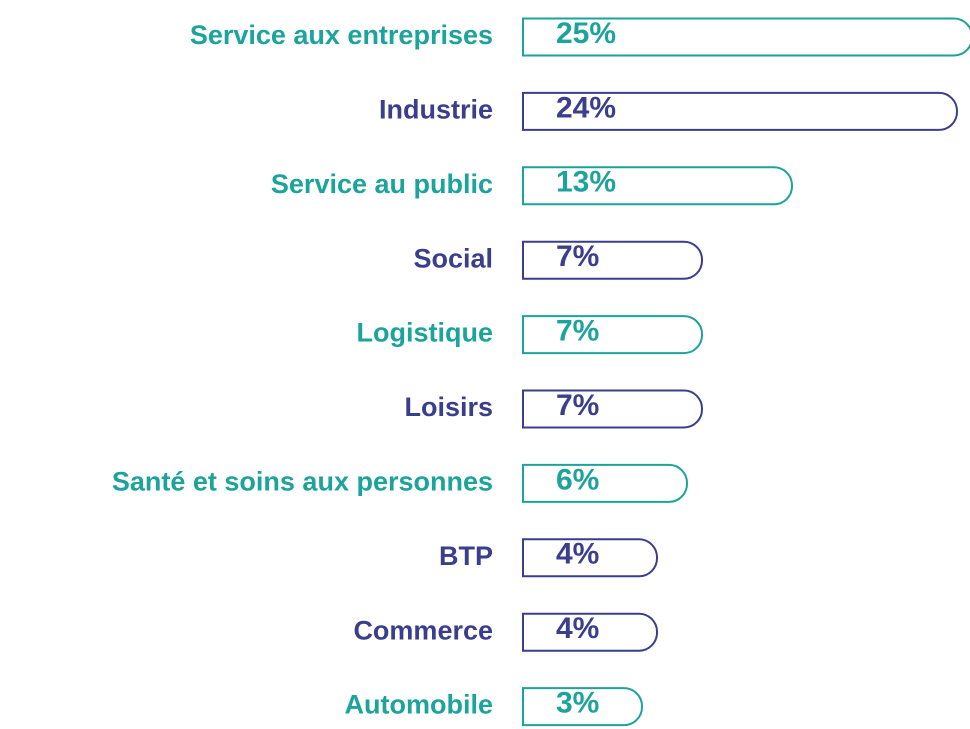 The width and height of the screenshot is (970, 729). I want to click on category-label: BTP, so click(466, 556).